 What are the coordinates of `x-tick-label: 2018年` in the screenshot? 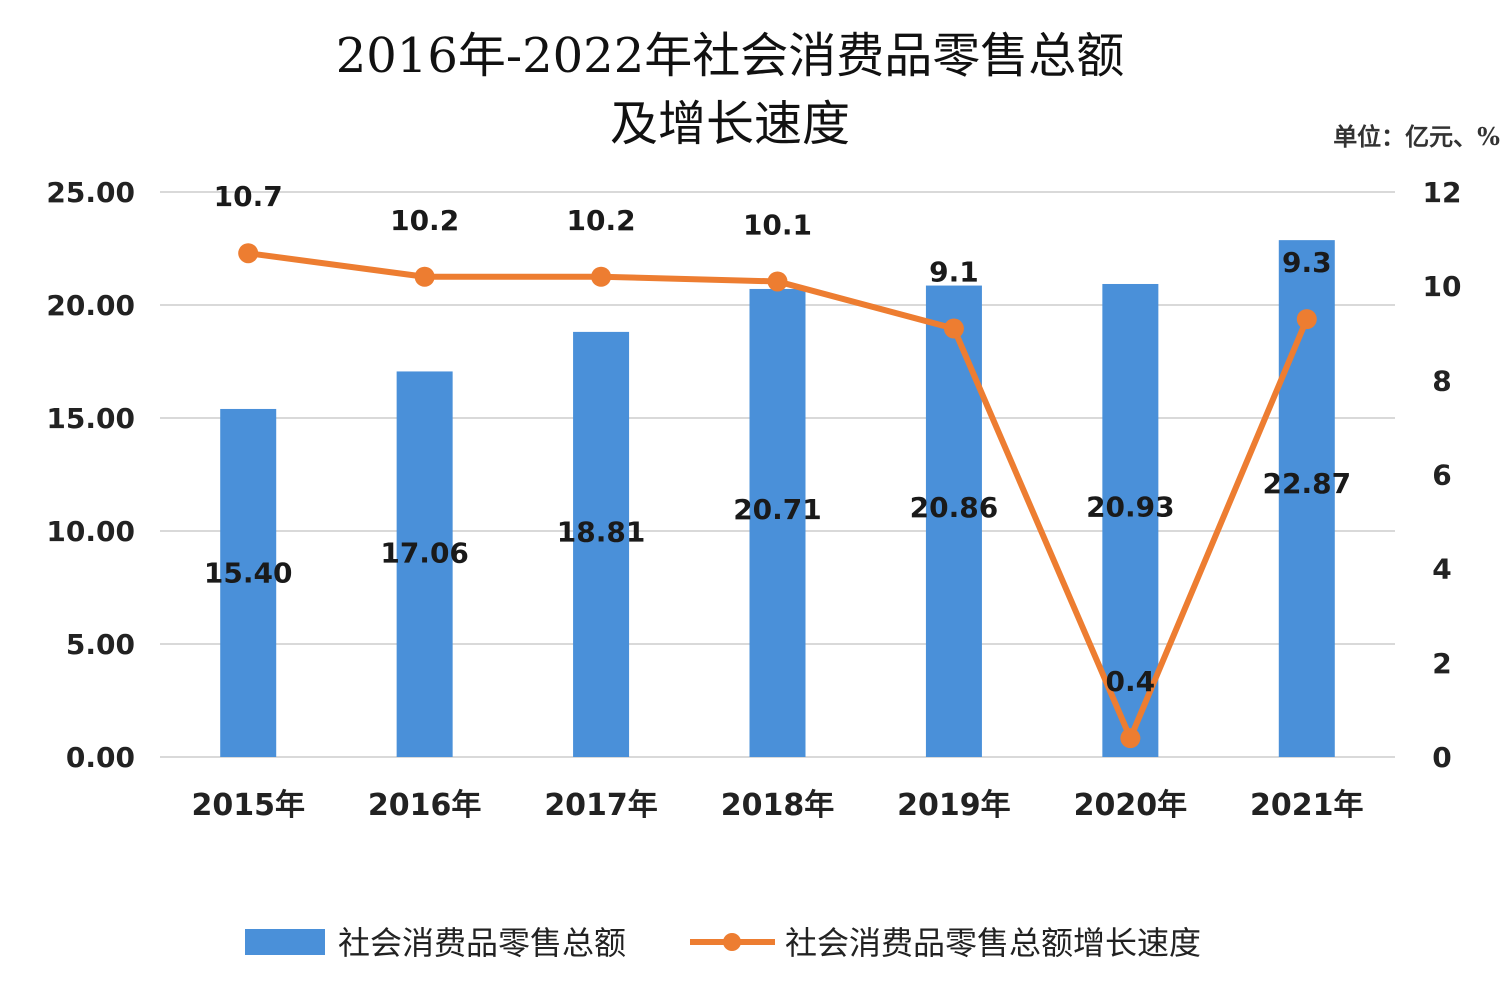 It's located at (778, 805).